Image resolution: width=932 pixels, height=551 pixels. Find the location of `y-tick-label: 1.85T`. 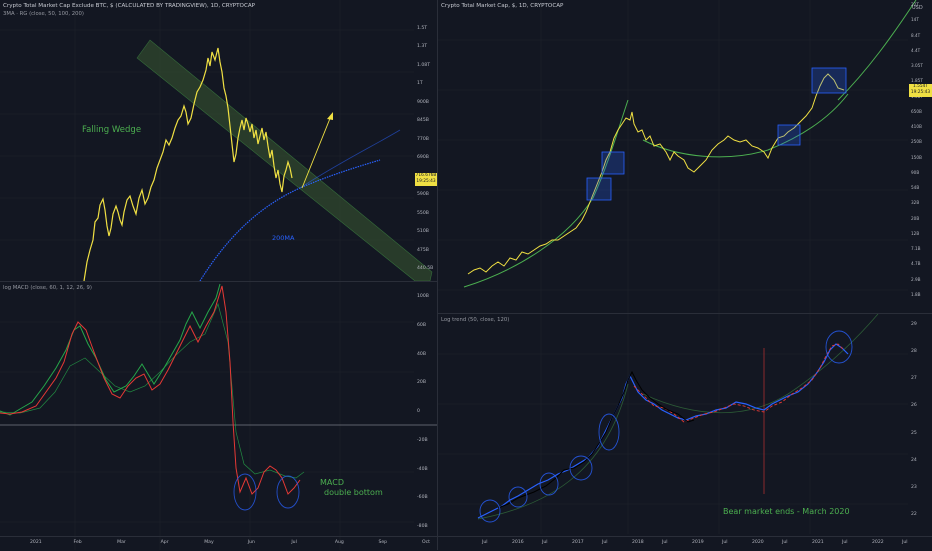

y-tick-label: 1.85T is located at coordinates (917, 81).